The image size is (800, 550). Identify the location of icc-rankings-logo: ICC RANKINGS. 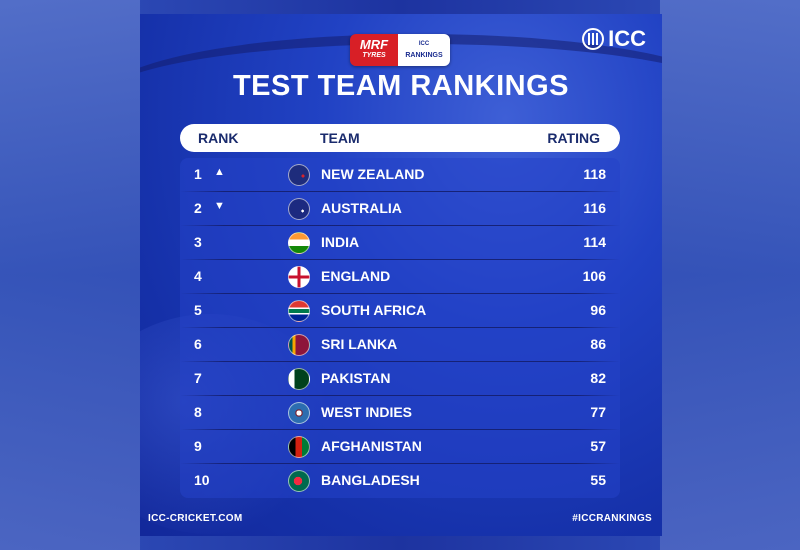
(424, 50).